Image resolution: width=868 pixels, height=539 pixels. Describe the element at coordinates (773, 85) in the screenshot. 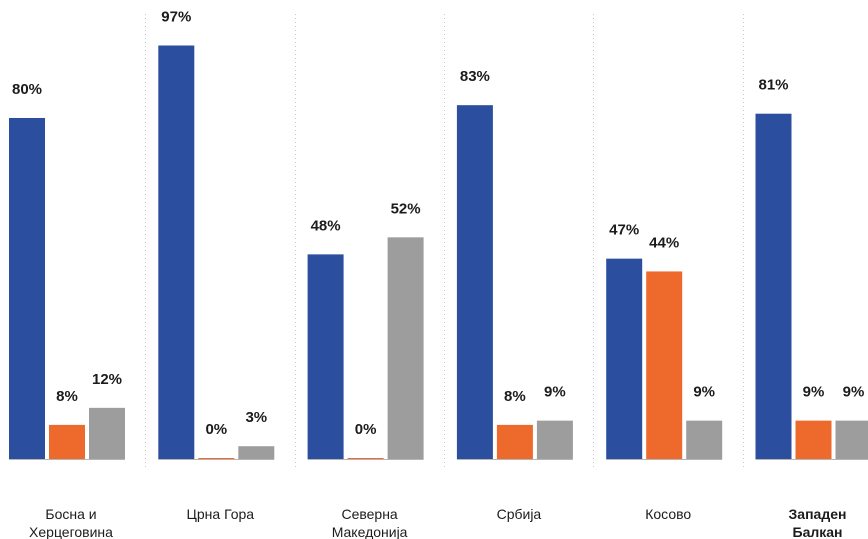

I see `data-label: 81%` at that location.